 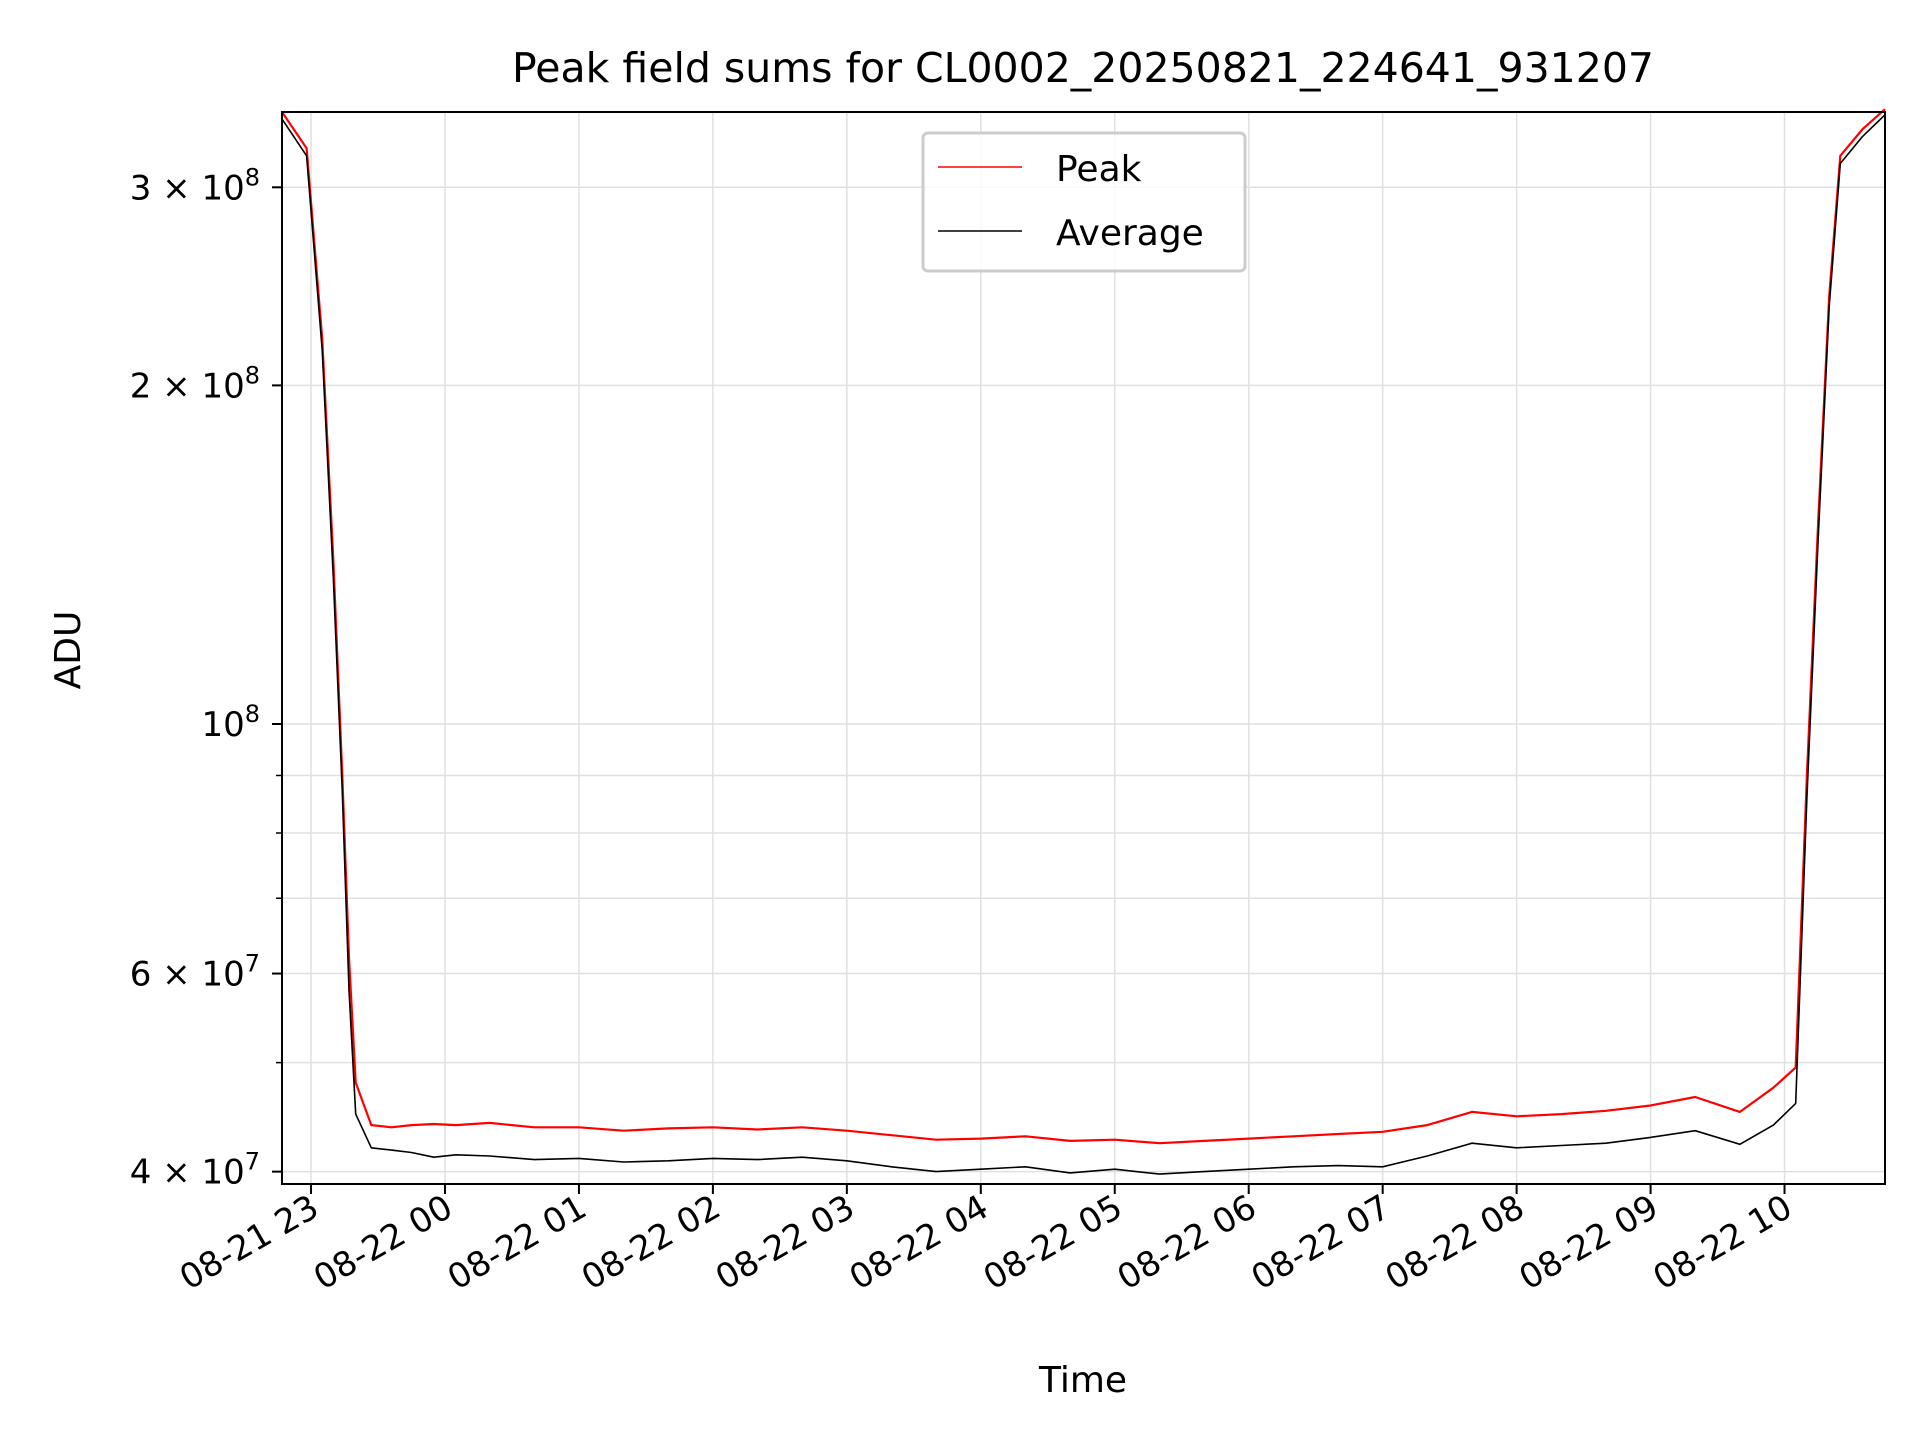 I want to click on y-tick-label: 3 × 108, so click(x=195, y=185).